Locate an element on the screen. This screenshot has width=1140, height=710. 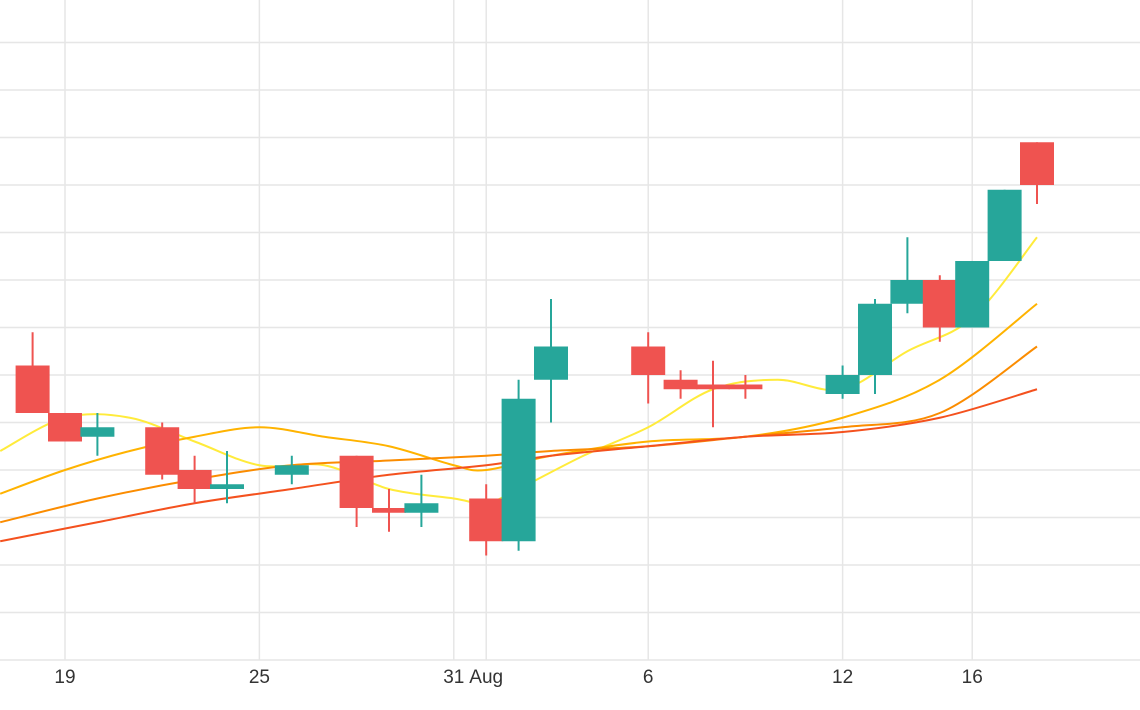
x-tick-label: 31 is located at coordinates (453, 677).